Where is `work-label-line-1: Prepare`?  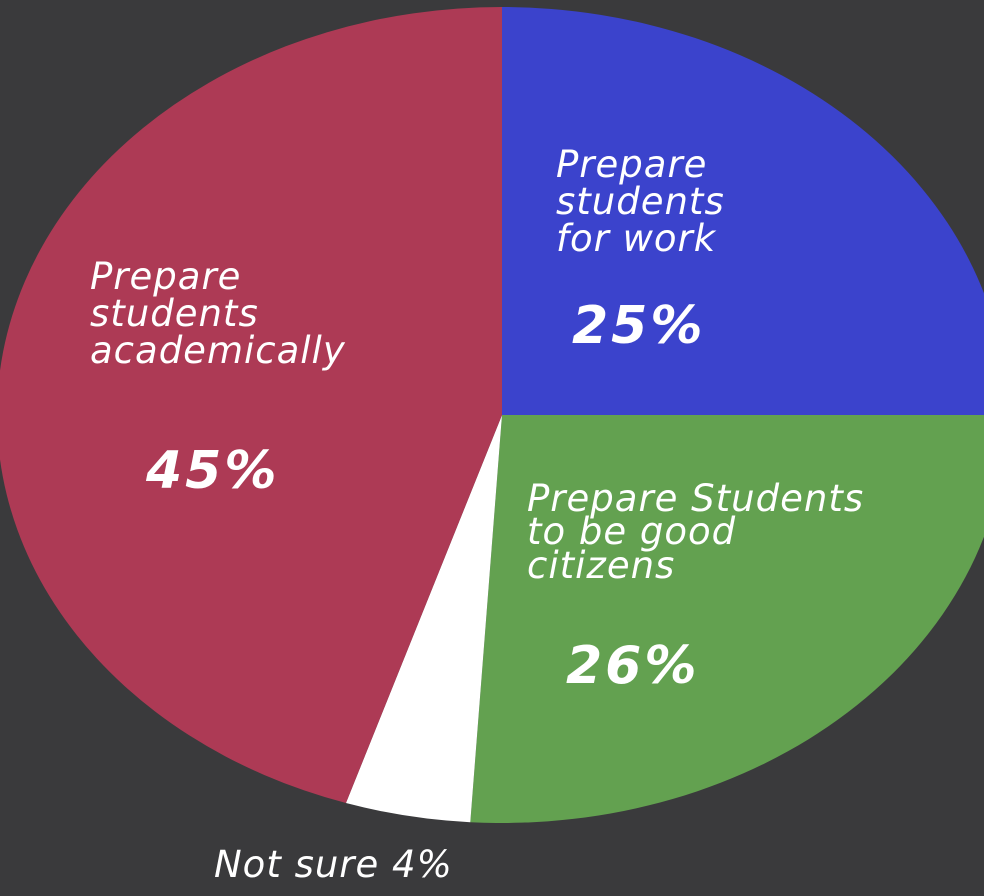
work-label-line-1: Prepare is located at coordinates (632, 164).